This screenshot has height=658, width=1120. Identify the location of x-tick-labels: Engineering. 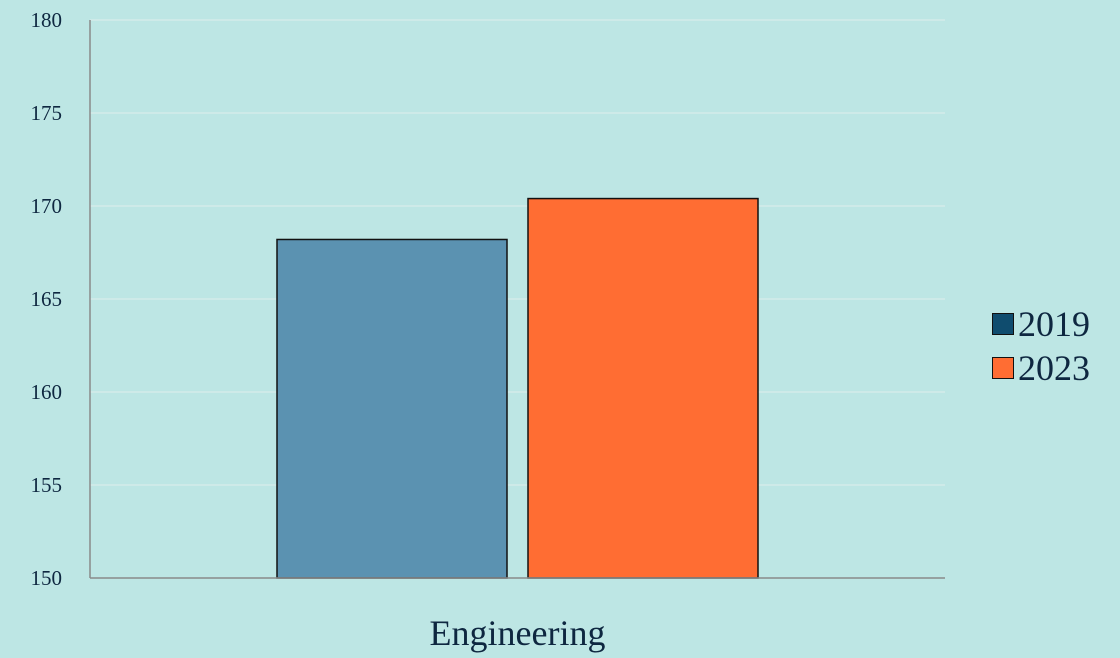
(518, 633).